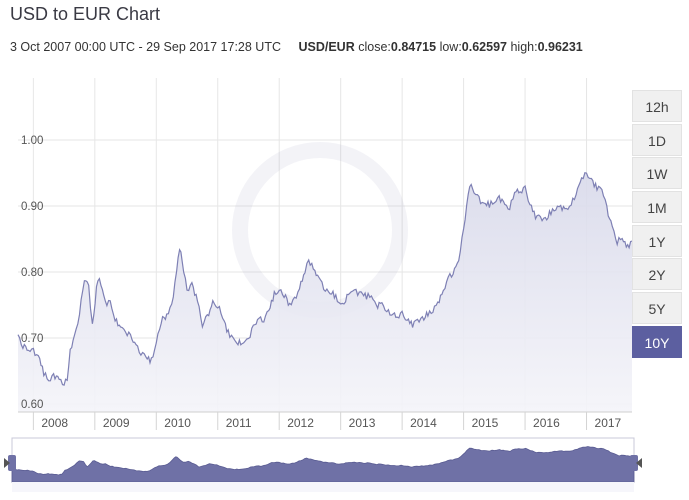  I want to click on range-button-10y: 10Y, so click(657, 341).